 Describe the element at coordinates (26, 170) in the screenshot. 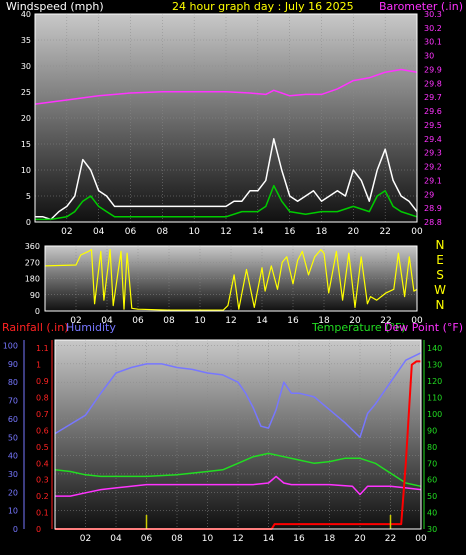

I see `wind-tick-label: 10` at that location.